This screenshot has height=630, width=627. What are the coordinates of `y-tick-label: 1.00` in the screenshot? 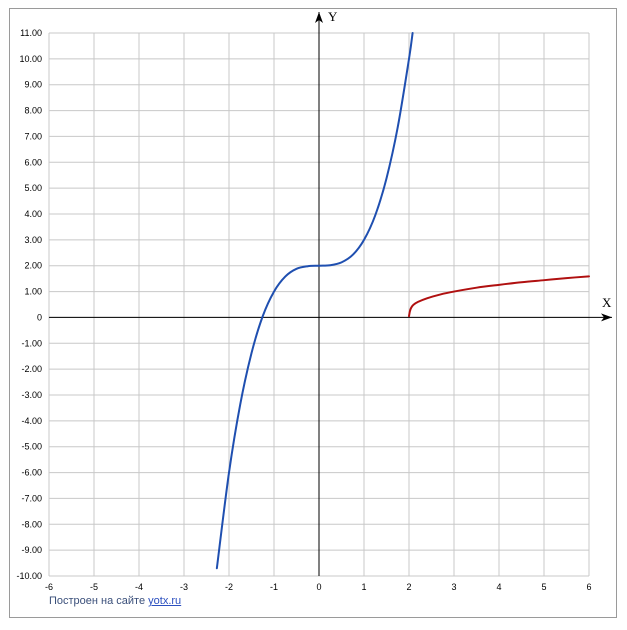 It's located at (33, 292).